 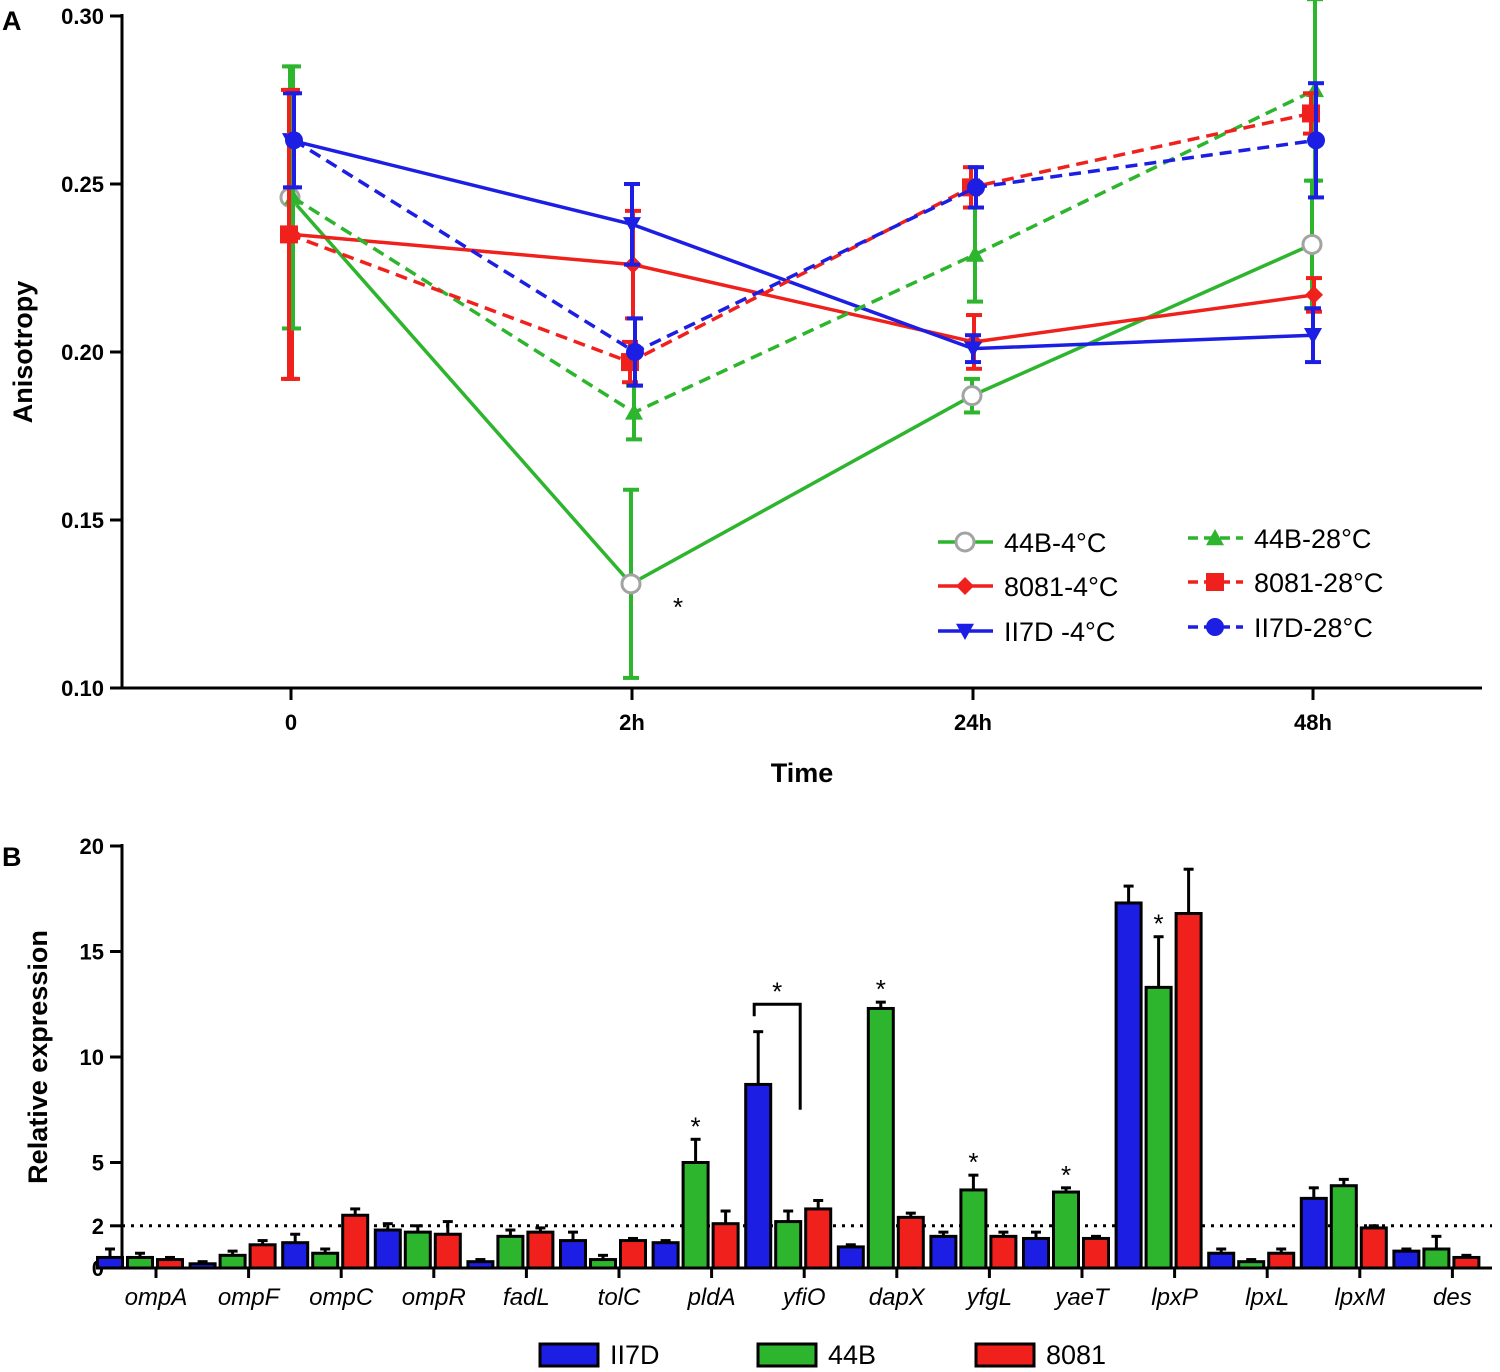 I want to click on legend-swatch, so click(x=569, y=1355).